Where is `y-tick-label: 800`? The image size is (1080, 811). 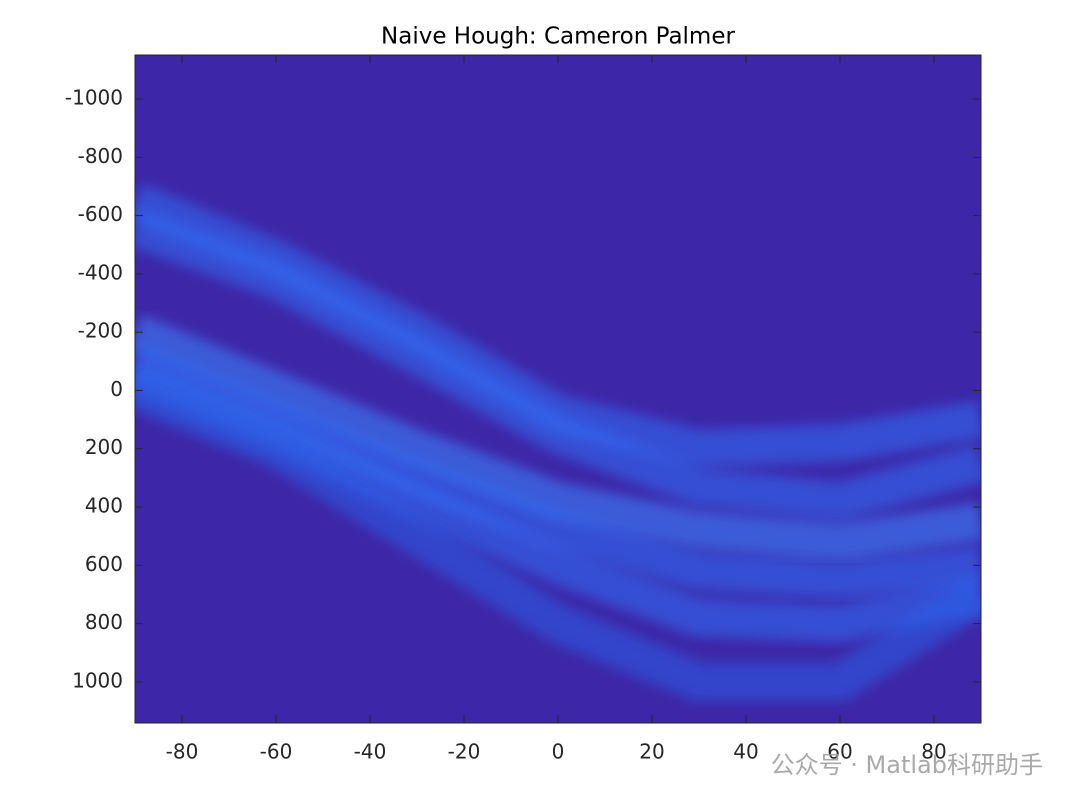
y-tick-label: 800 is located at coordinates (104, 622).